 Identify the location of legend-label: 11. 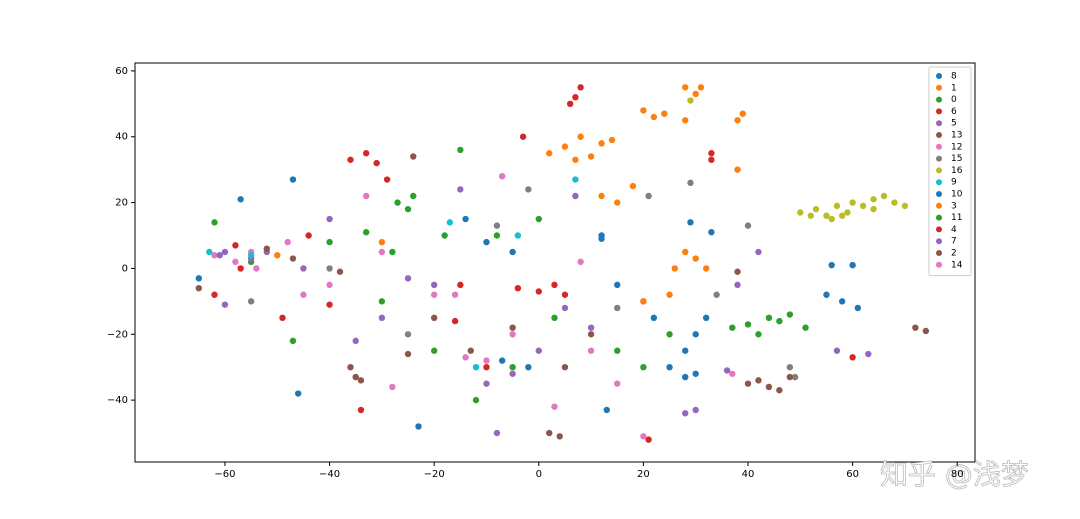
(956, 218).